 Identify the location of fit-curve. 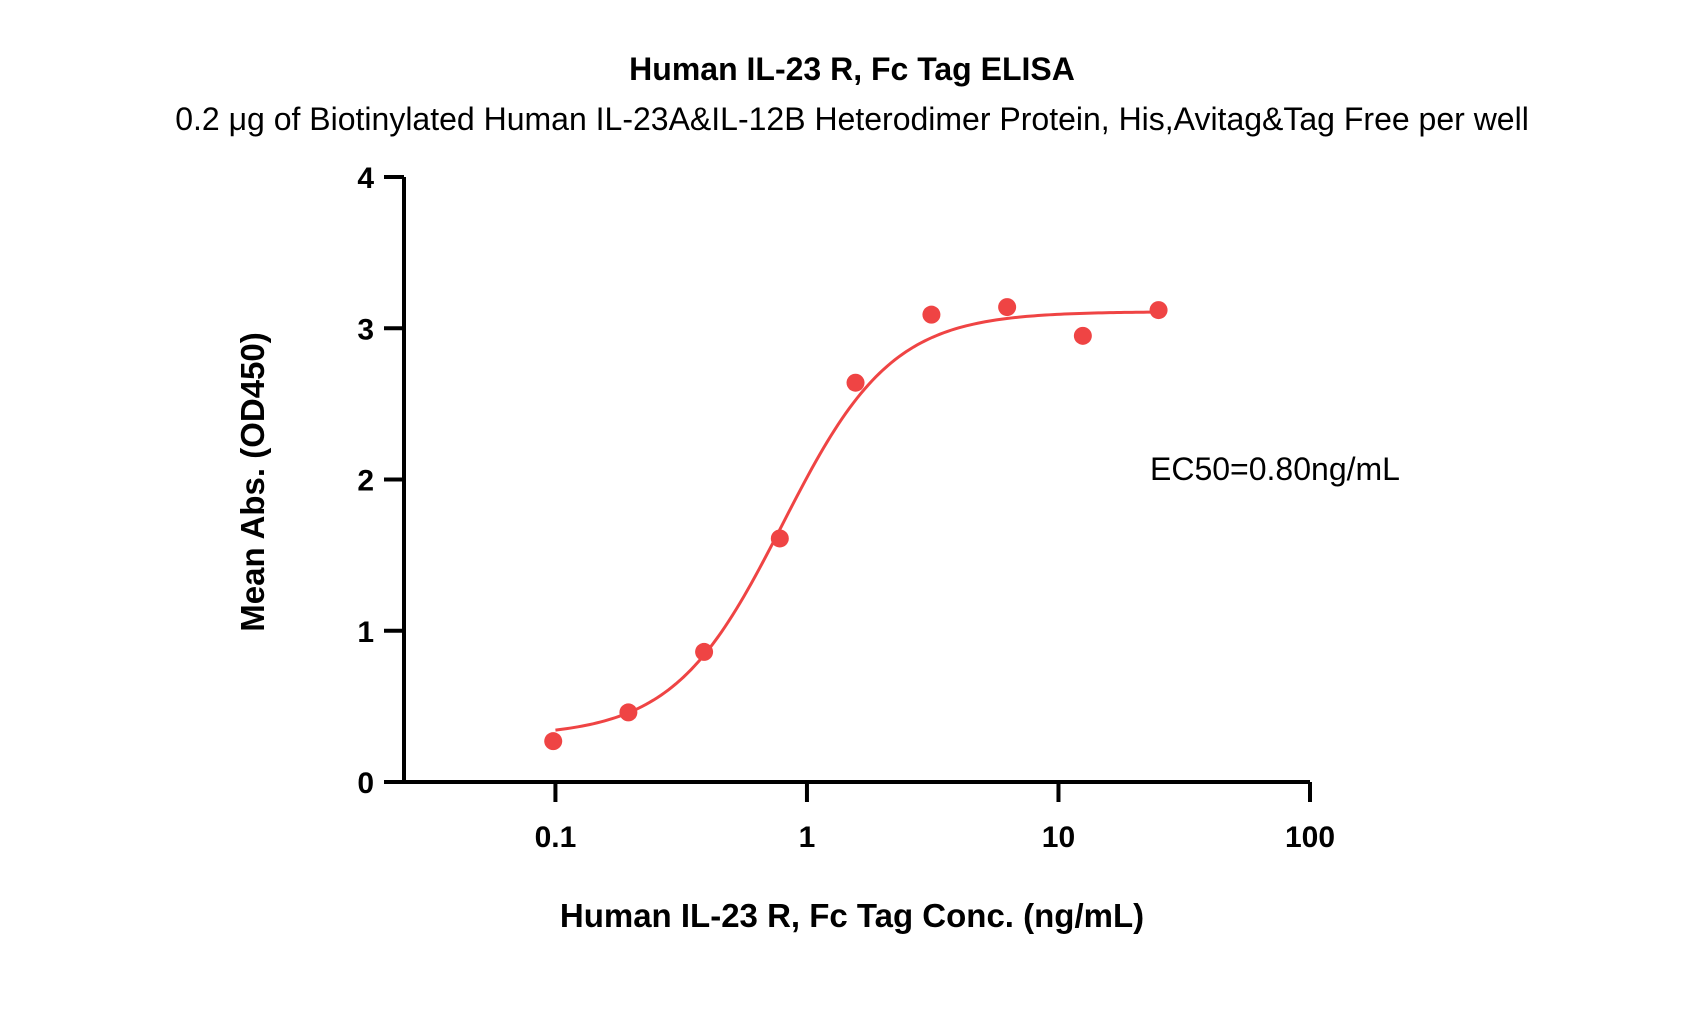
(857, 521).